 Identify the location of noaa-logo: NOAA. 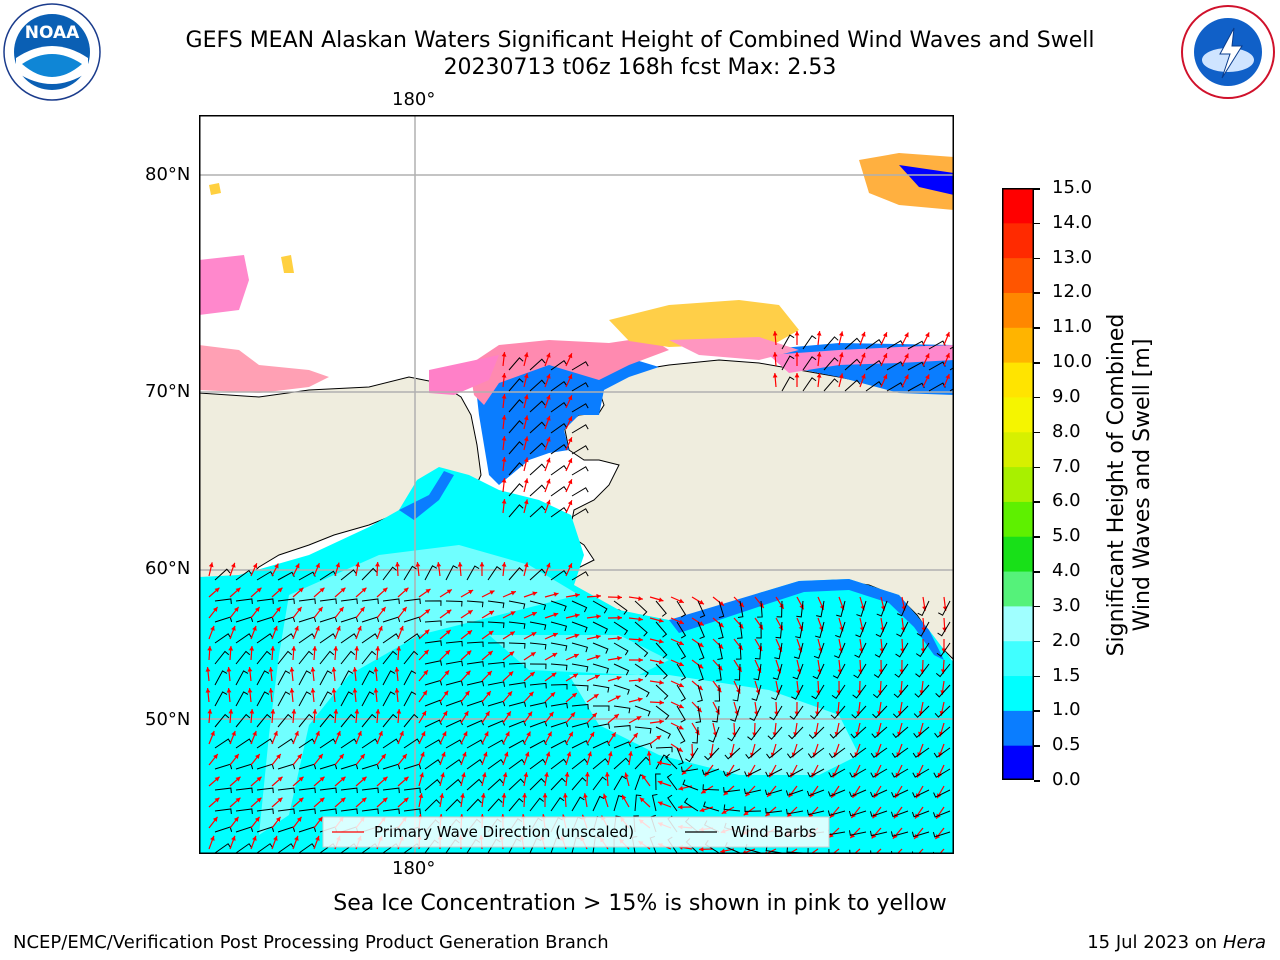
(52, 52).